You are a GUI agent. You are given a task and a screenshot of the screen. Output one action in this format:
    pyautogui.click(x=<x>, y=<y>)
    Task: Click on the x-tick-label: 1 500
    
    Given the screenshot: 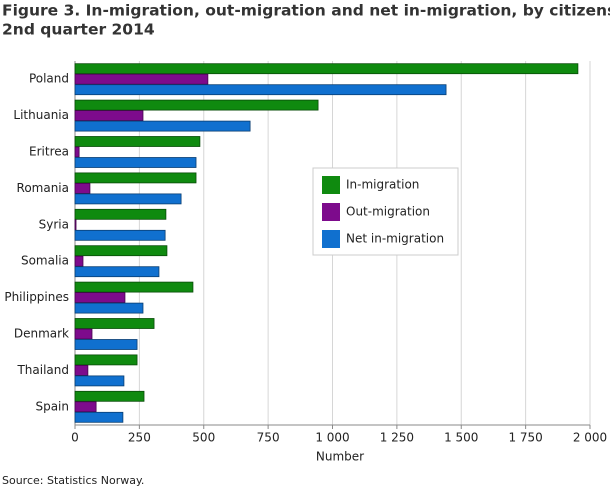 What is the action you would take?
    pyautogui.click(x=461, y=438)
    